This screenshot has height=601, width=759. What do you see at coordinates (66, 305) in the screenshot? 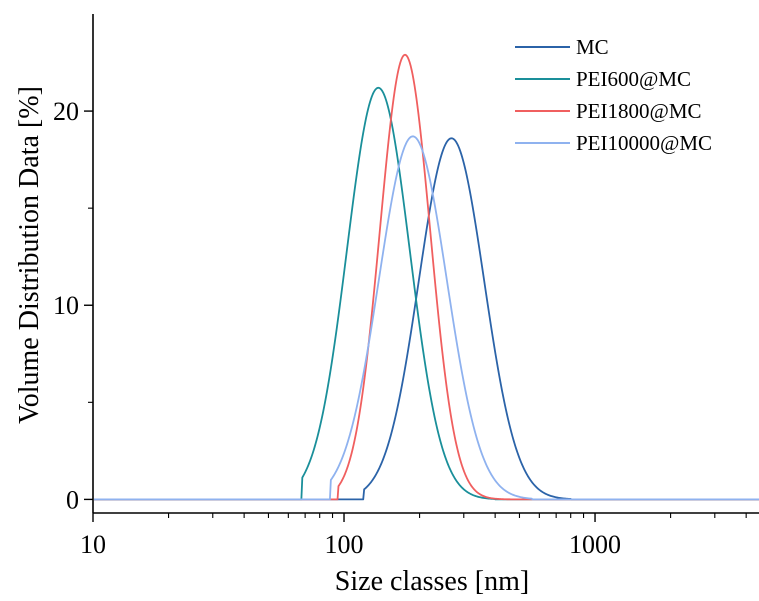
I see `y-tick-label: 10` at bounding box center [66, 305].